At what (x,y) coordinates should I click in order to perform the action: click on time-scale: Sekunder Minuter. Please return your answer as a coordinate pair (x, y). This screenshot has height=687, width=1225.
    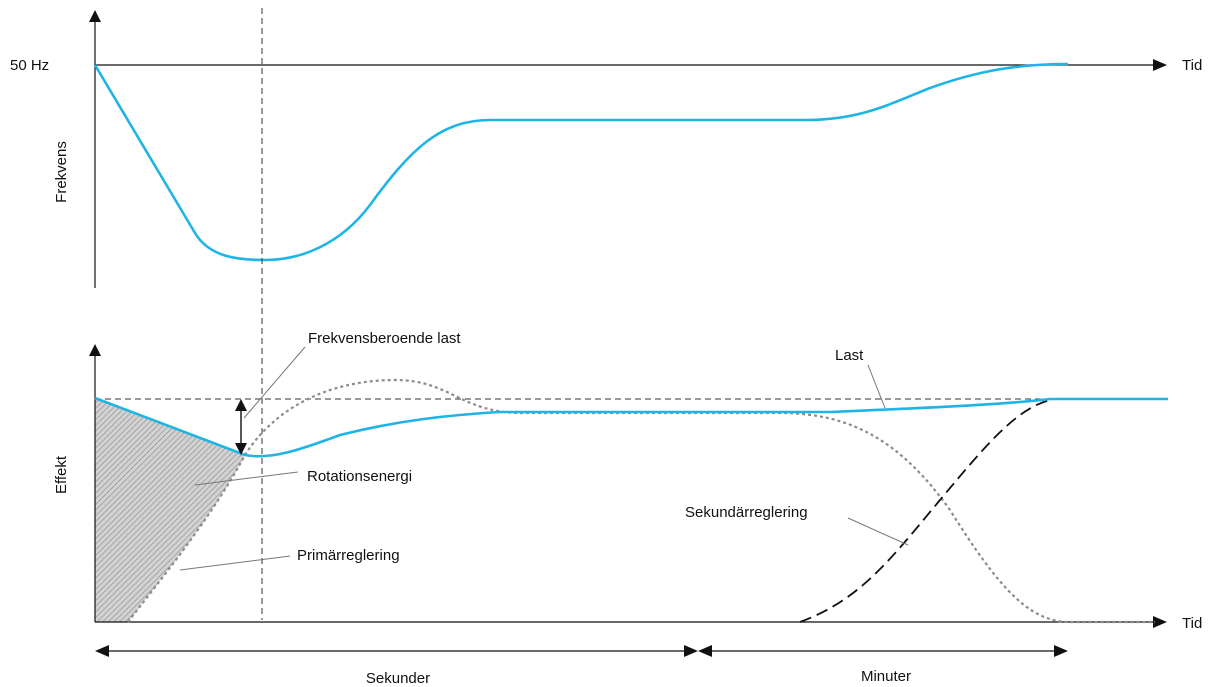
    Looking at the image, I should click on (581, 666).